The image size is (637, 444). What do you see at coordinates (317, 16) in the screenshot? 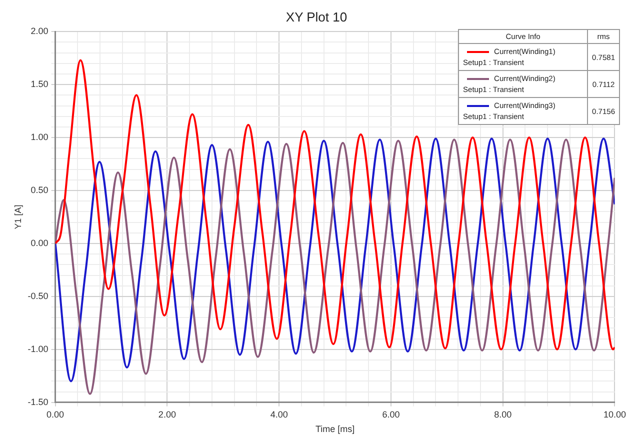
I see `chart-title: XY Plot 10` at bounding box center [317, 16].